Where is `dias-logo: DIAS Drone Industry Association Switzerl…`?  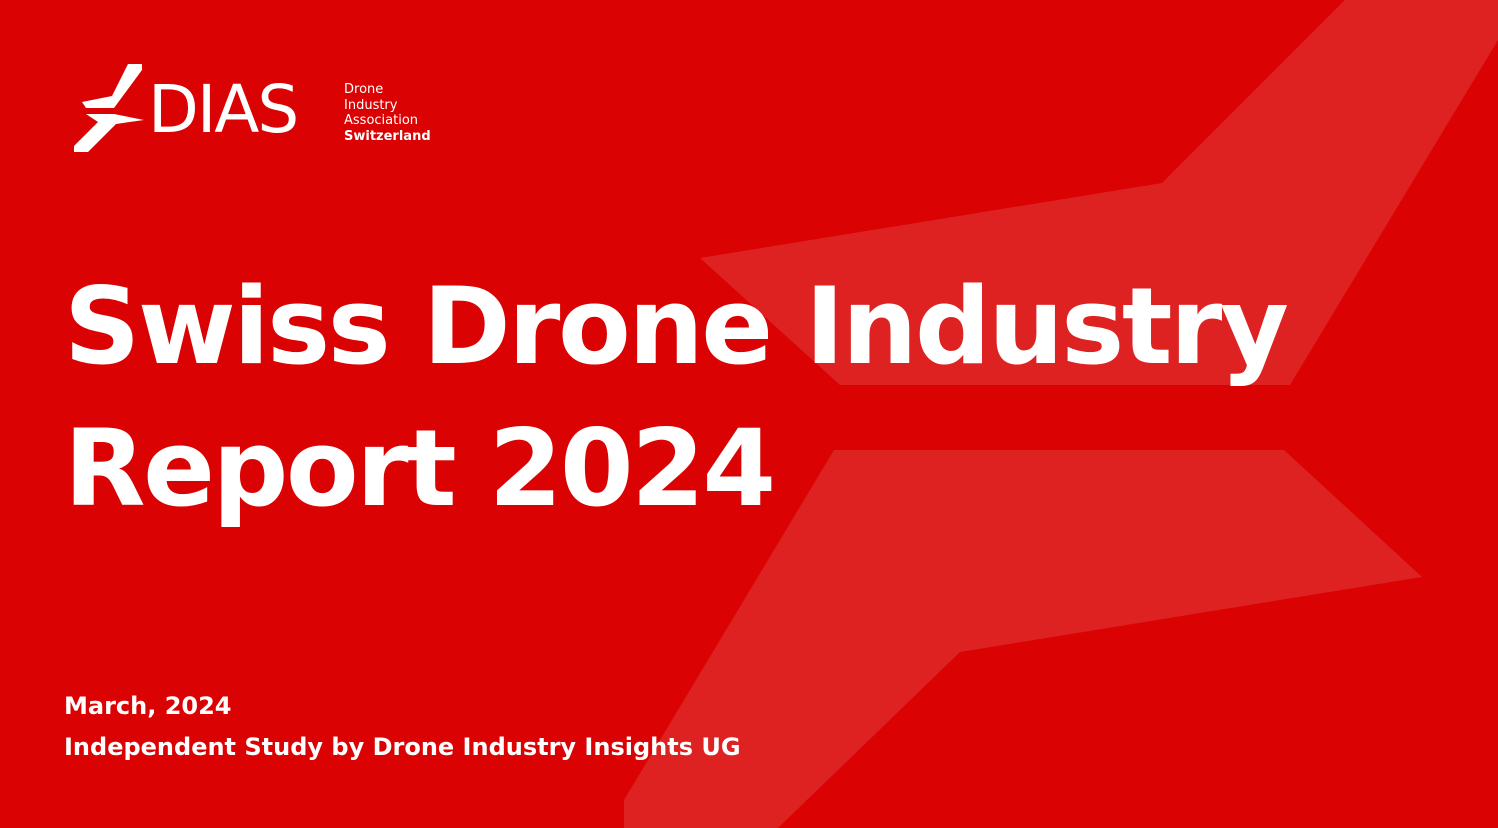 dias-logo: DIAS Drone Industry Association Switzerl… is located at coordinates (262, 110).